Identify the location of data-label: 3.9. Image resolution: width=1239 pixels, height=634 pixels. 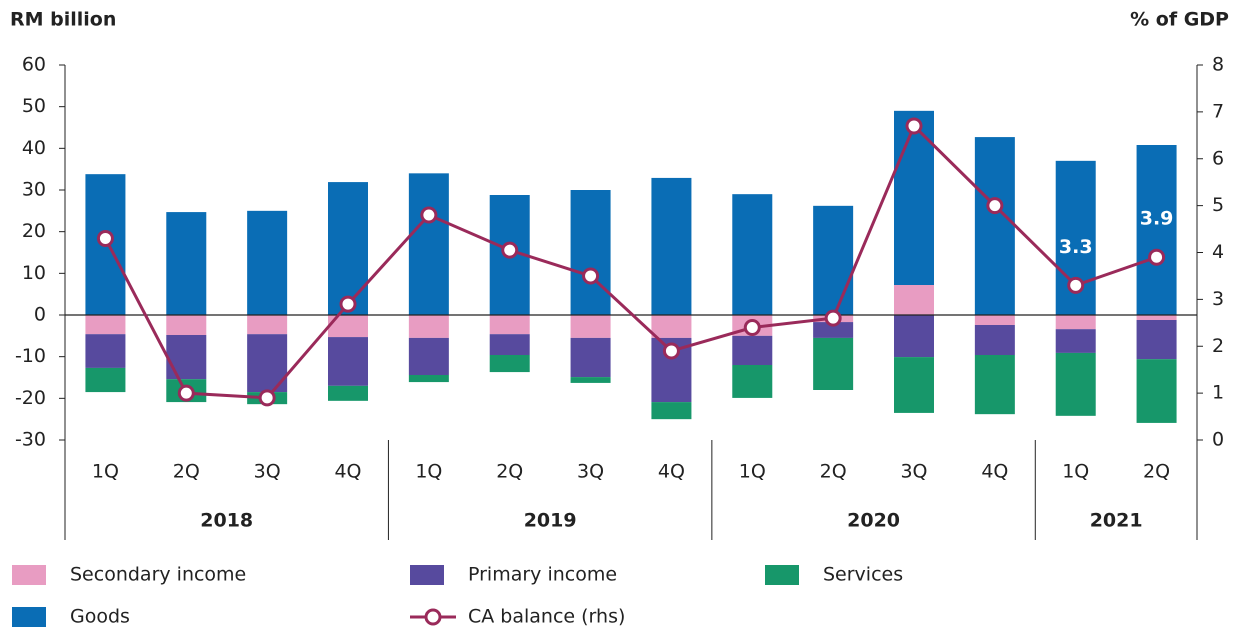
(1157, 219).